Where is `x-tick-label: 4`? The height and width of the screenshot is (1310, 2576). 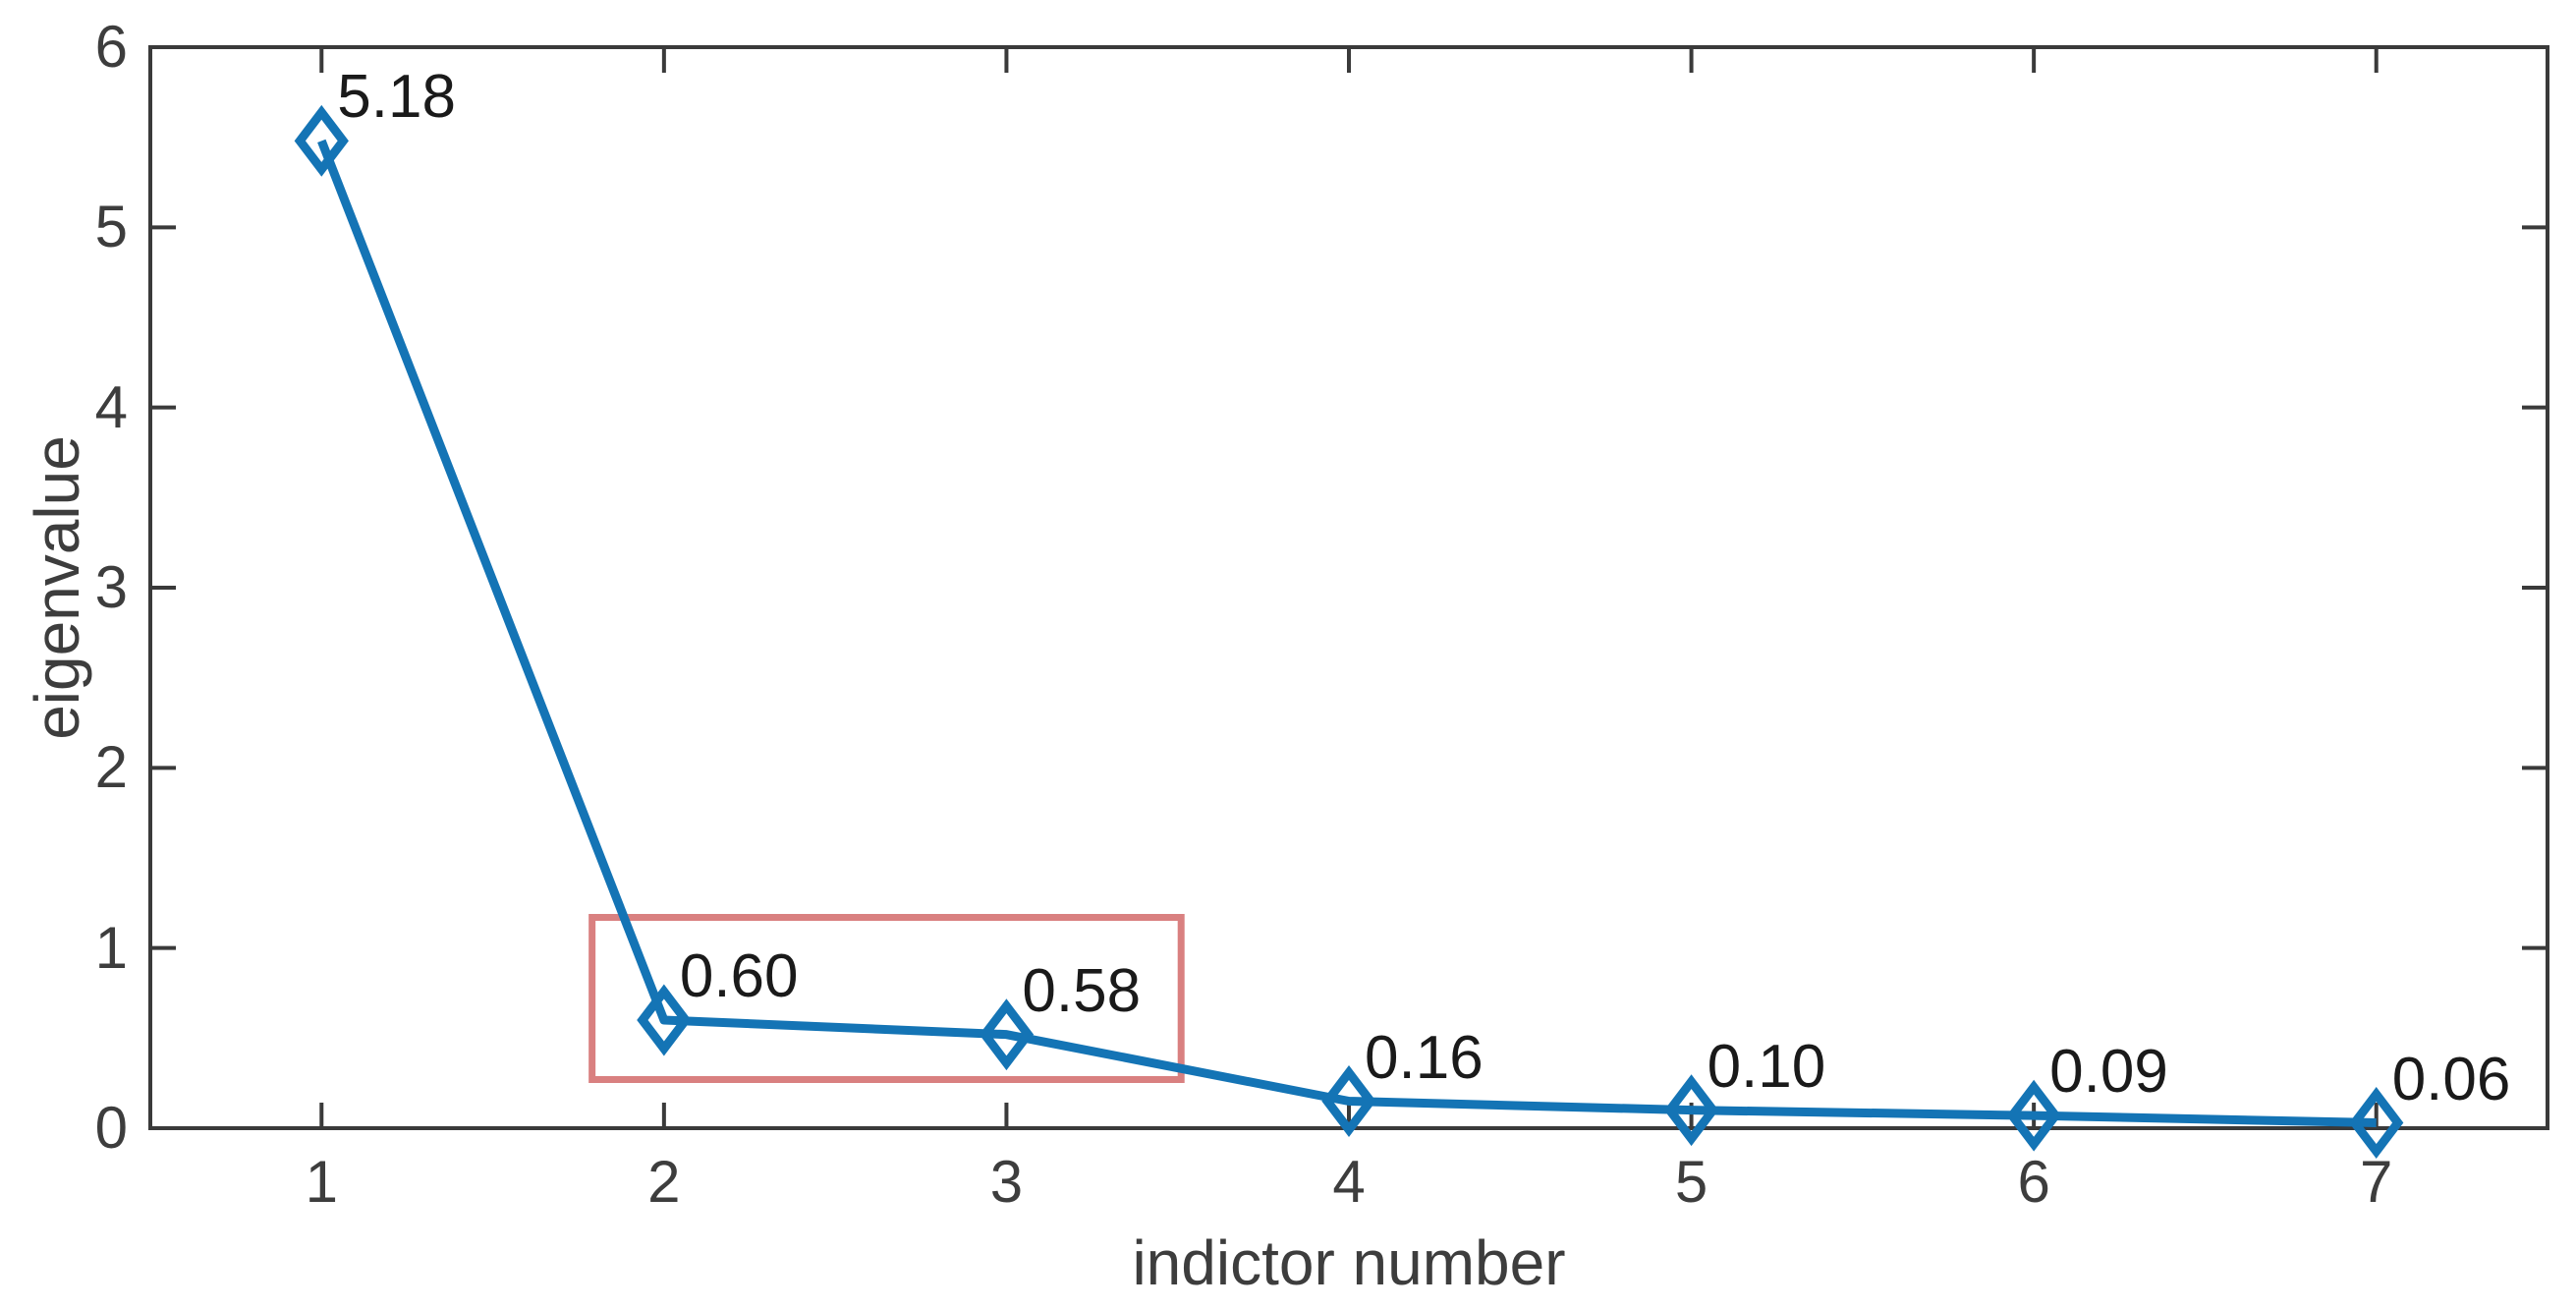
x-tick-label: 4 is located at coordinates (1349, 1182).